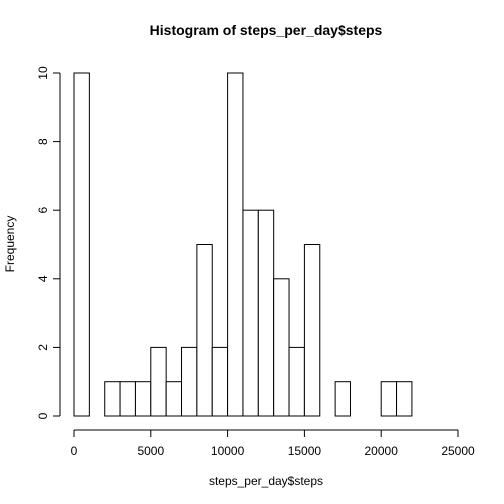 The width and height of the screenshot is (504, 504). I want to click on x-tick-label: 10000, so click(228, 451).